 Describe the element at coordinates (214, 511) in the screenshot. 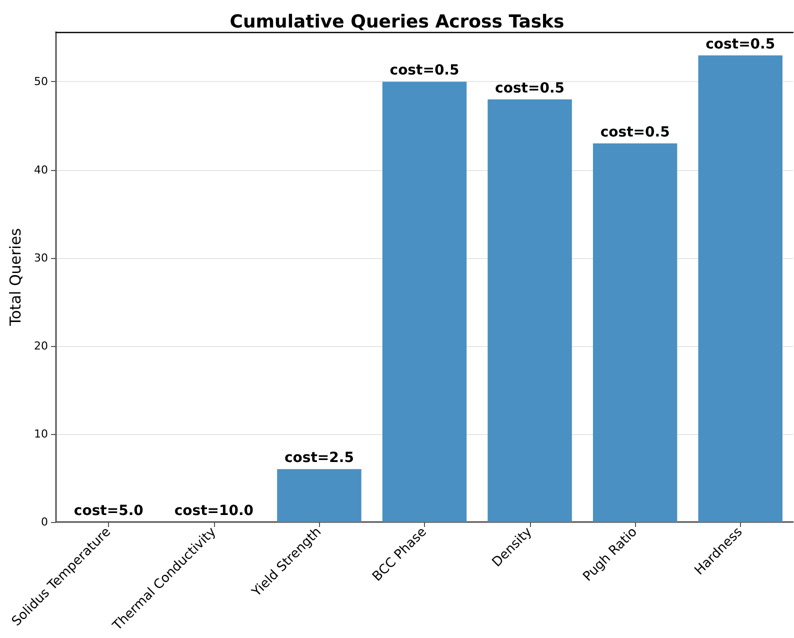

I see `annotation: cost=10.0` at that location.